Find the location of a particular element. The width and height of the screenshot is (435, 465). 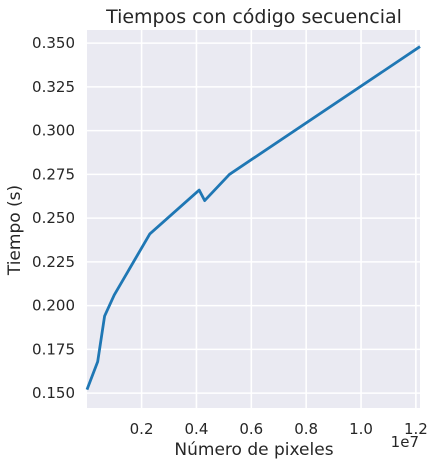

x-tick-label: 1.0 is located at coordinates (361, 429).